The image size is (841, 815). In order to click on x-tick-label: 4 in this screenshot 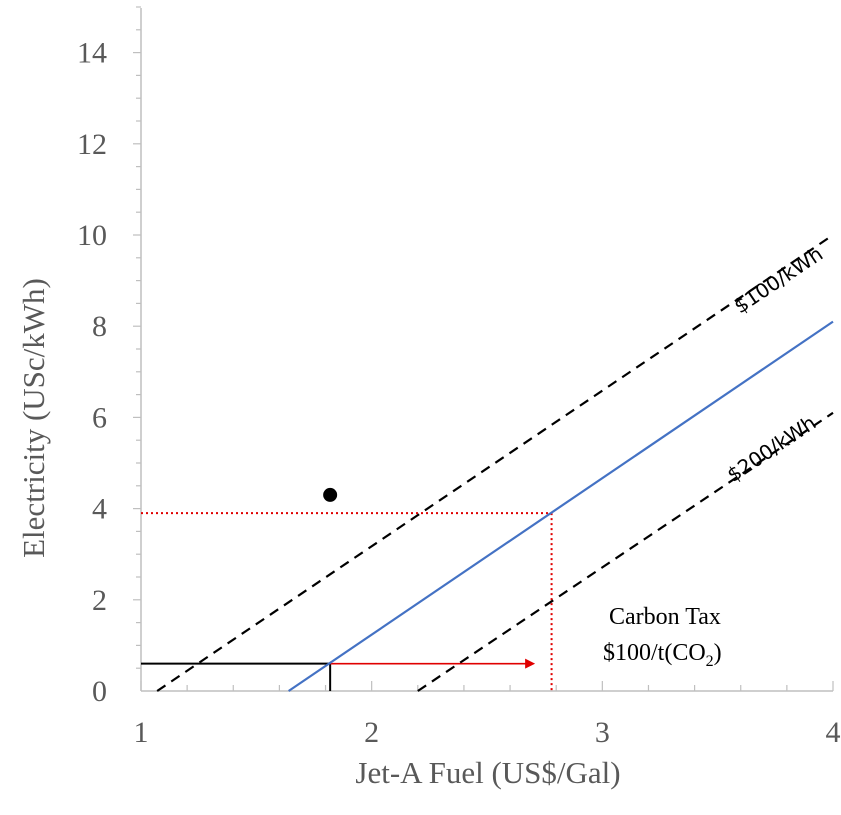, I will do `click(833, 732)`.